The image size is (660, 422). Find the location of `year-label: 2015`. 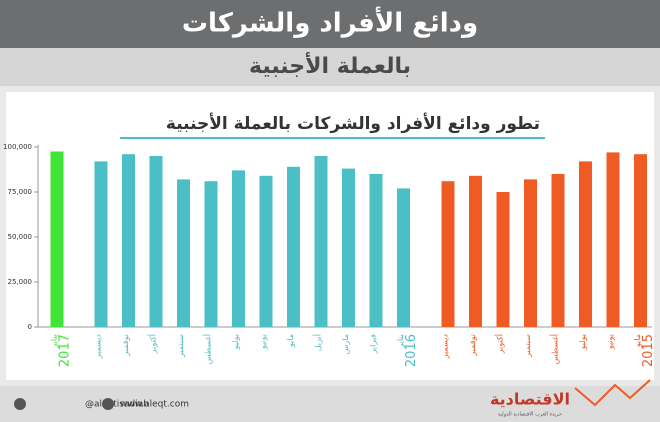

year-label: 2015 is located at coordinates (648, 350).